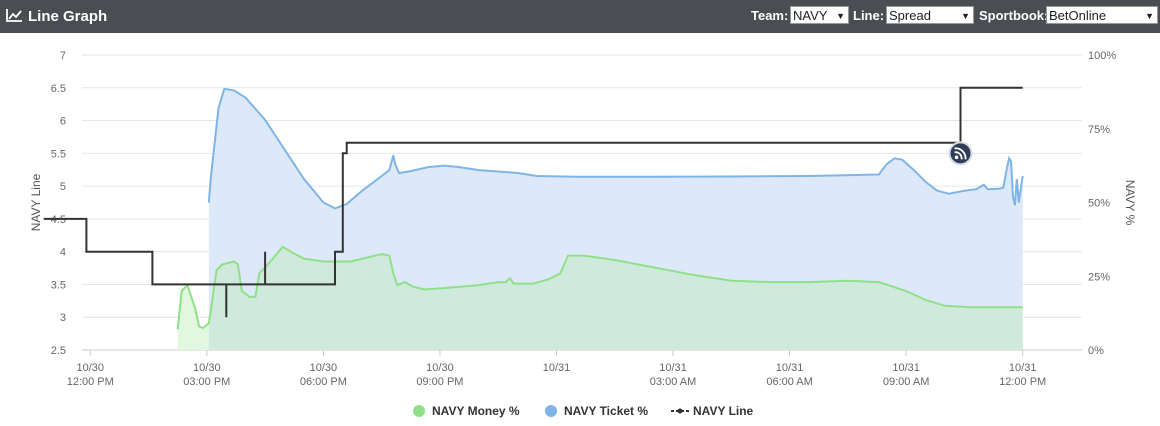 This screenshot has width=1160, height=426. I want to click on y-left-tick-label: 6.5, so click(58, 89).